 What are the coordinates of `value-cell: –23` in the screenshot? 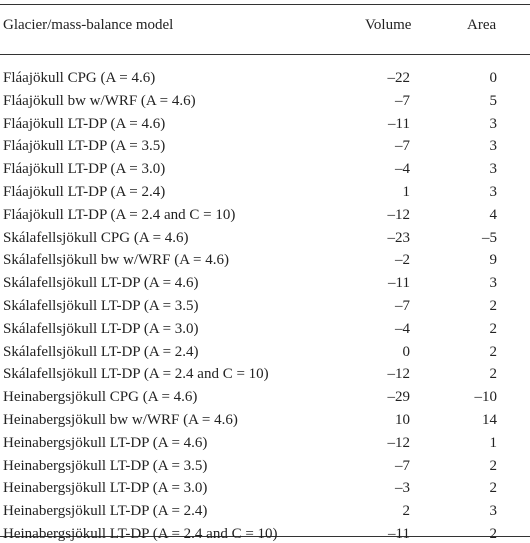 It's located at (399, 237).